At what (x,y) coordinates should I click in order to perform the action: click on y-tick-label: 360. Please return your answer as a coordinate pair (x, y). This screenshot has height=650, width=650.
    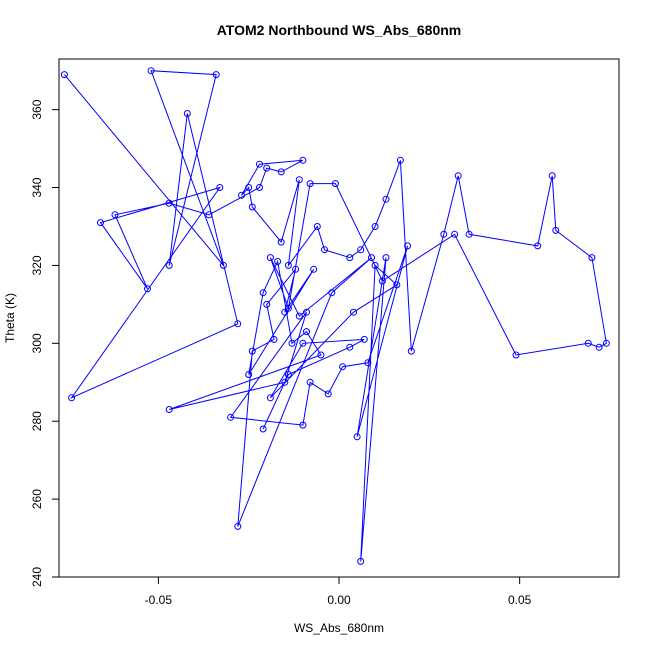
    Looking at the image, I should click on (37, 109).